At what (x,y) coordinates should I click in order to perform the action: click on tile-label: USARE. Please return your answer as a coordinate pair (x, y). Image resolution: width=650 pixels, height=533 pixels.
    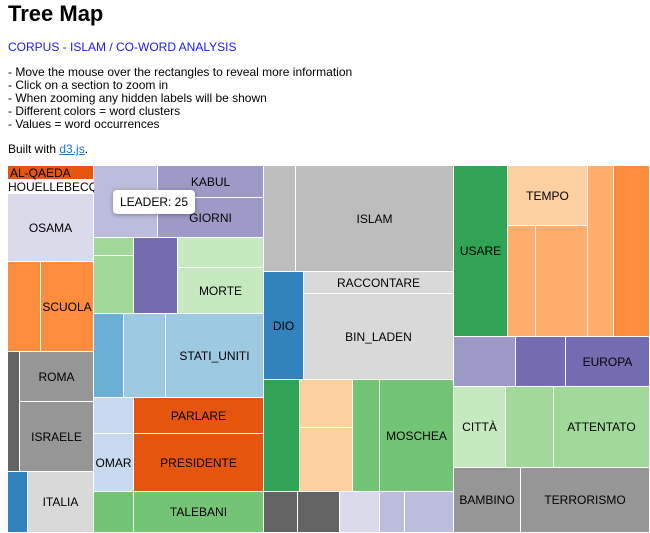
    Looking at the image, I should click on (480, 251).